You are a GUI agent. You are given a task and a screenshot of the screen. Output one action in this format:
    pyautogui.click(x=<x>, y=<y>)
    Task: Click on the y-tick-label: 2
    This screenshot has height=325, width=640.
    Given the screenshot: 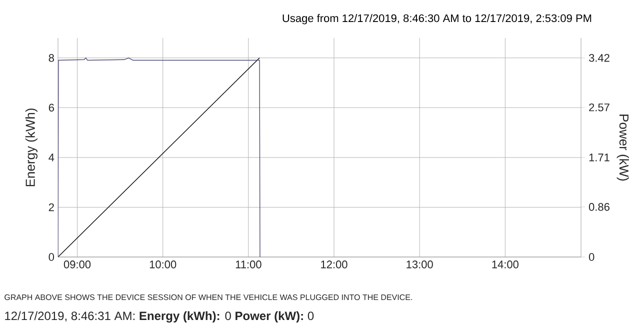 What is the action you would take?
    pyautogui.click(x=51, y=207)
    